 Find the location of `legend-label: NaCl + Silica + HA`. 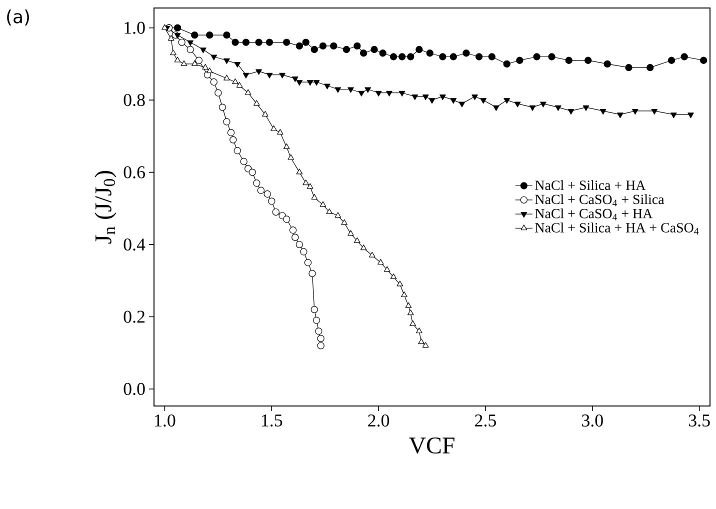

legend-label: NaCl + Silica + HA is located at coordinates (590, 185).